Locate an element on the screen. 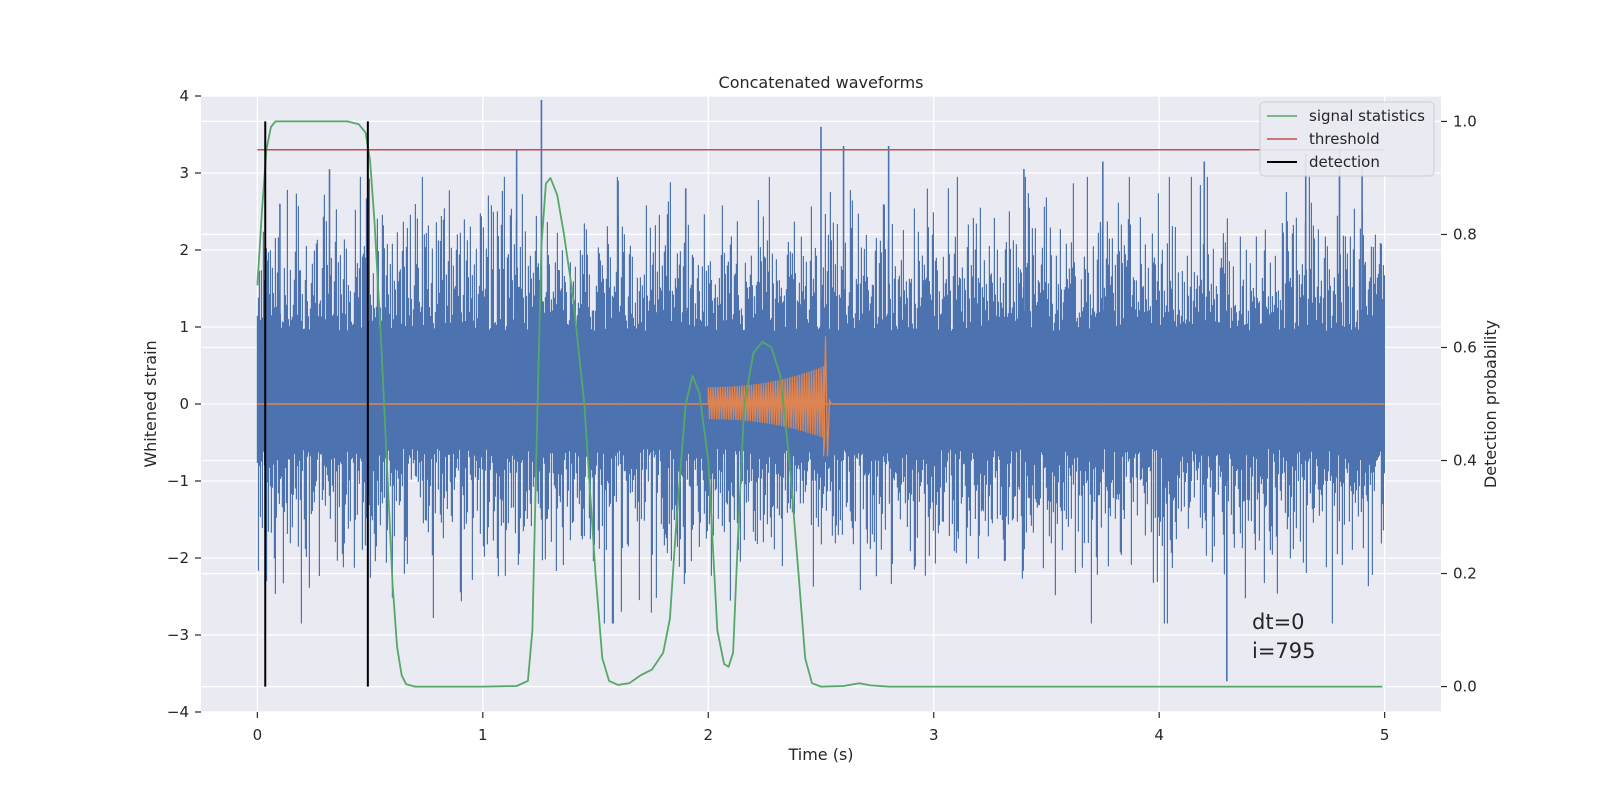 This screenshot has width=1600, height=800. legend-box is located at coordinates (1347, 139).